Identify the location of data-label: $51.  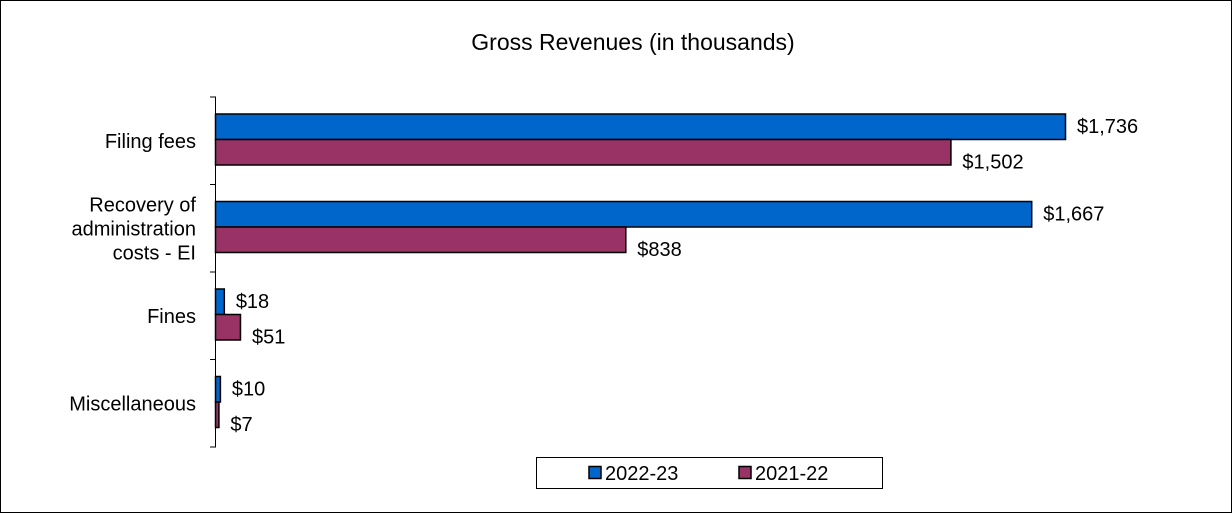
(268, 337).